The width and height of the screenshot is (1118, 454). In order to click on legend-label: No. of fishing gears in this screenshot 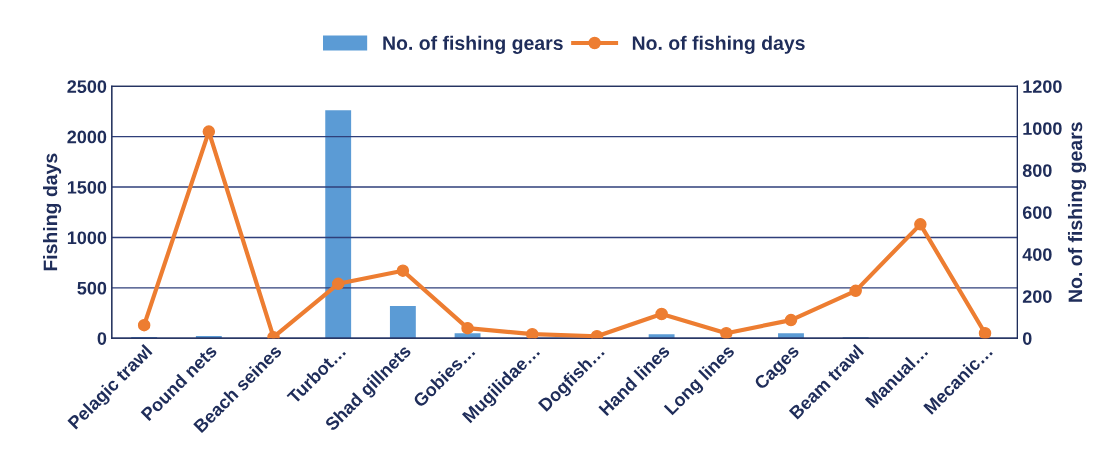, I will do `click(473, 44)`.